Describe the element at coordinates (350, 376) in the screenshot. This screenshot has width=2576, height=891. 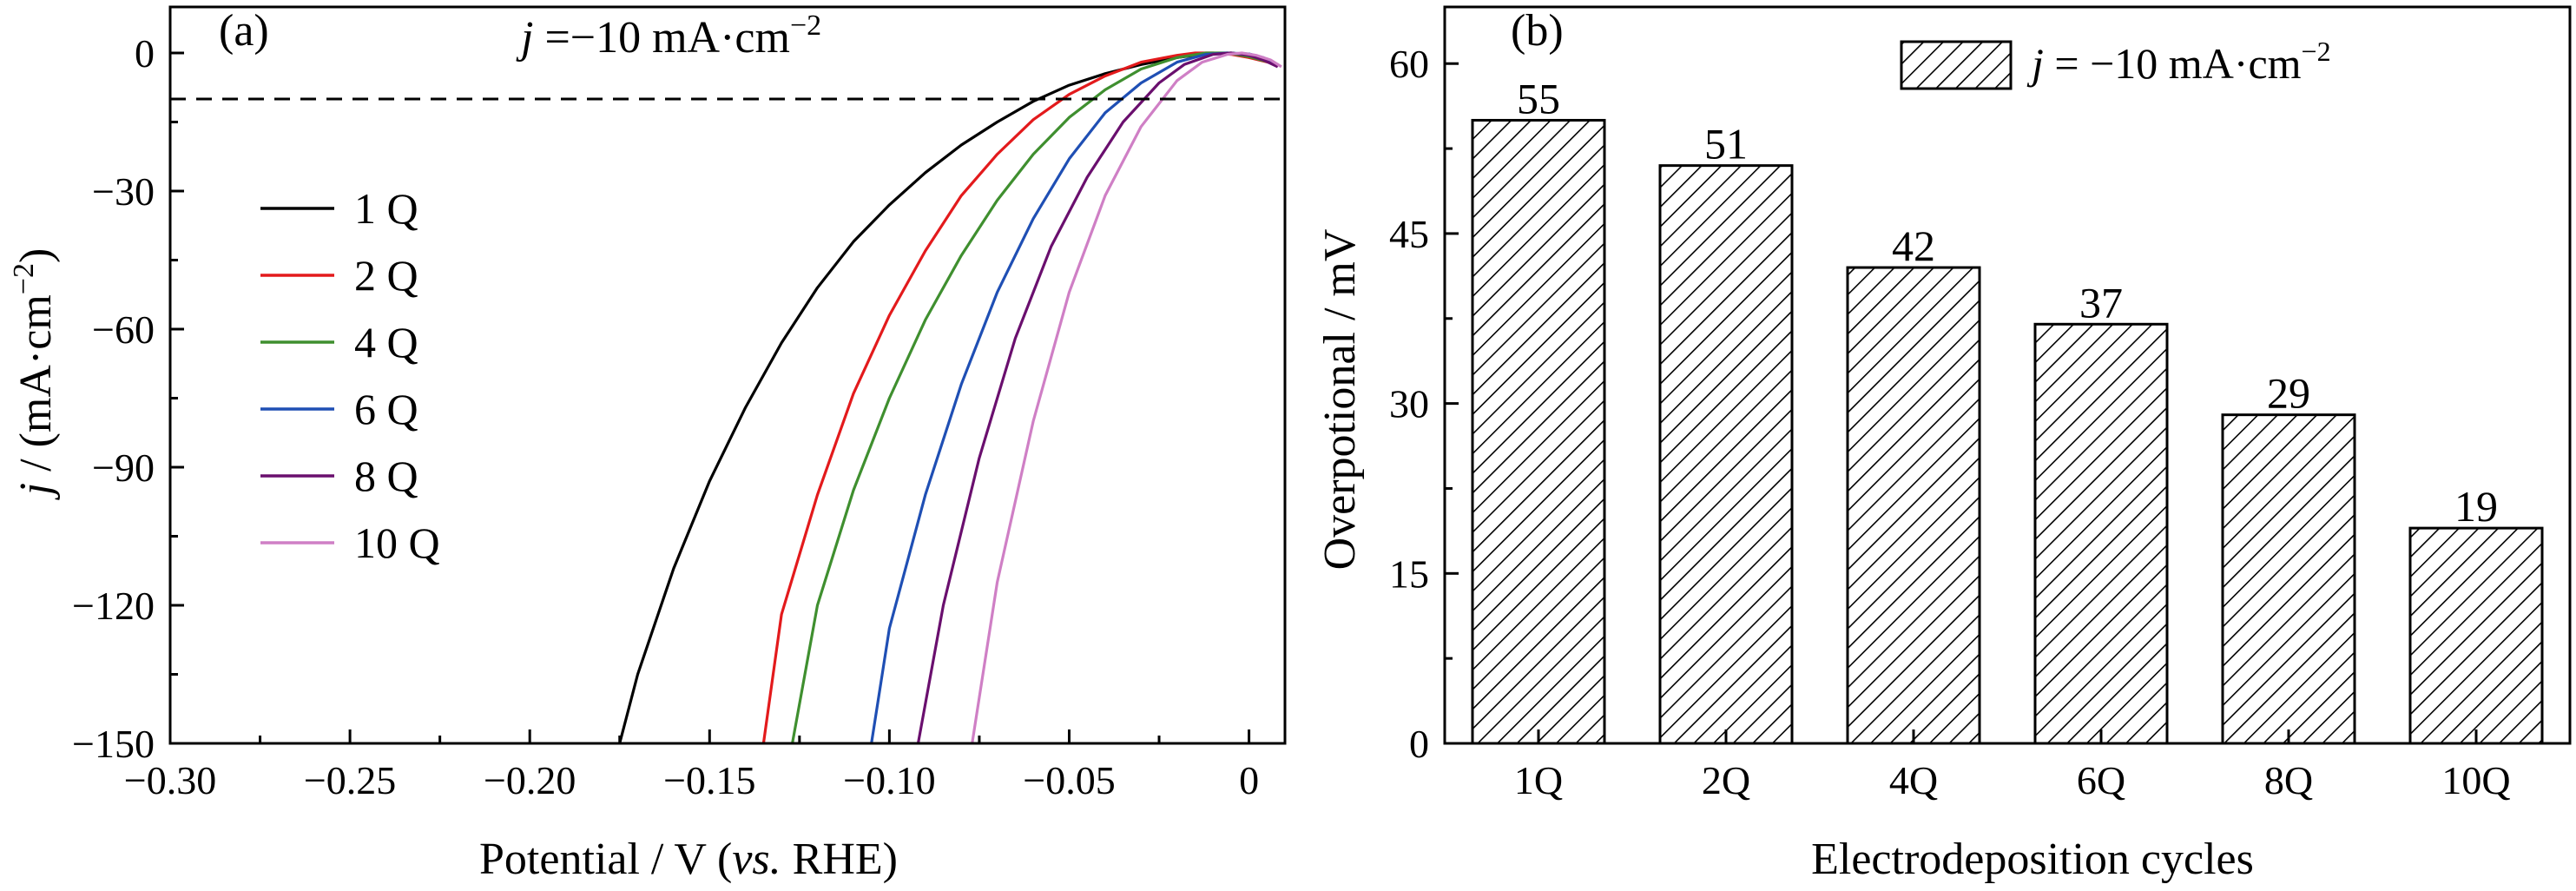
I see `legend: 1 Q 2 Q 4 Q 6 Q 8 Q 10 Q` at that location.